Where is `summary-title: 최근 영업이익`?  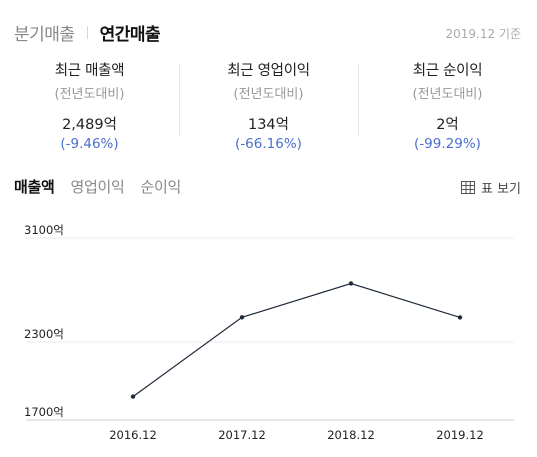 summary-title: 최근 영업이익 is located at coordinates (268, 71).